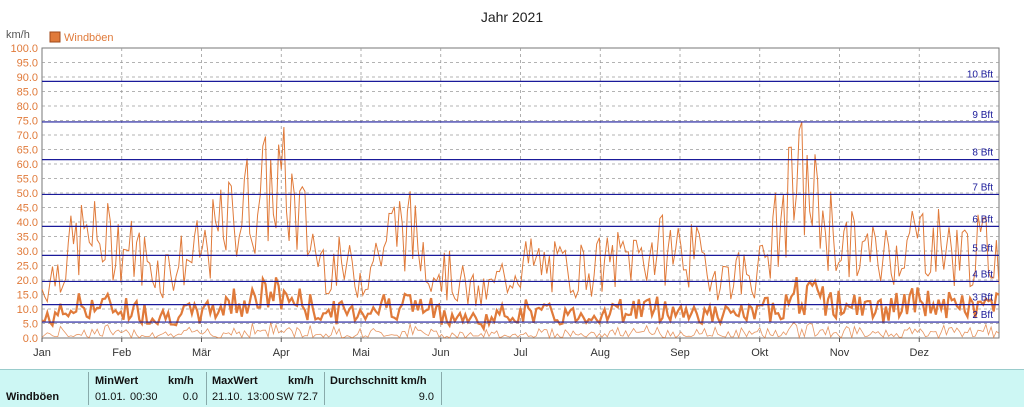  I want to click on max-date: 21.10., so click(227, 397).